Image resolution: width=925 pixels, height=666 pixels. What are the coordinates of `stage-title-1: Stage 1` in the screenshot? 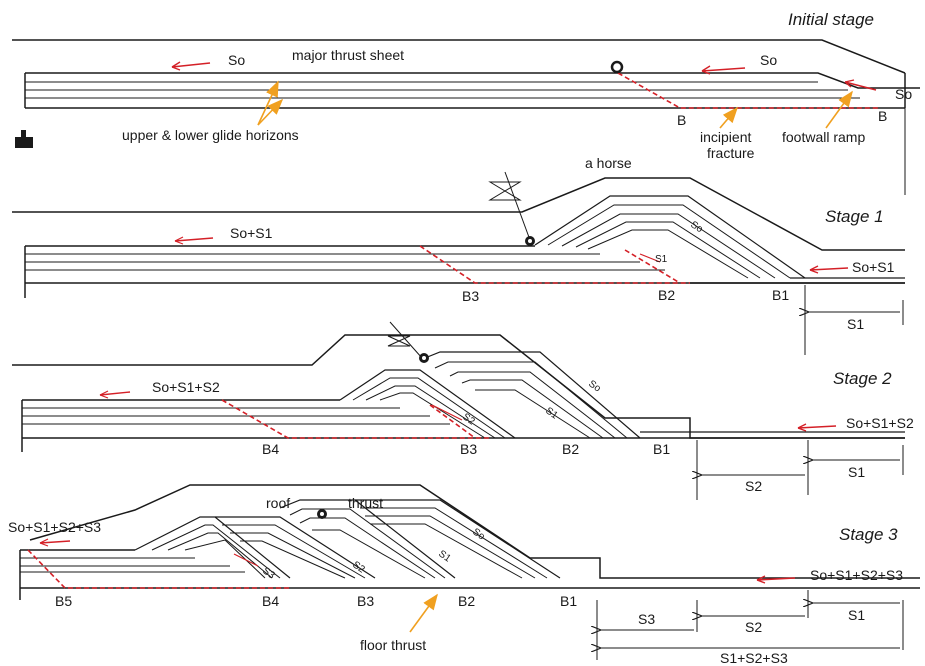 It's located at (854, 216).